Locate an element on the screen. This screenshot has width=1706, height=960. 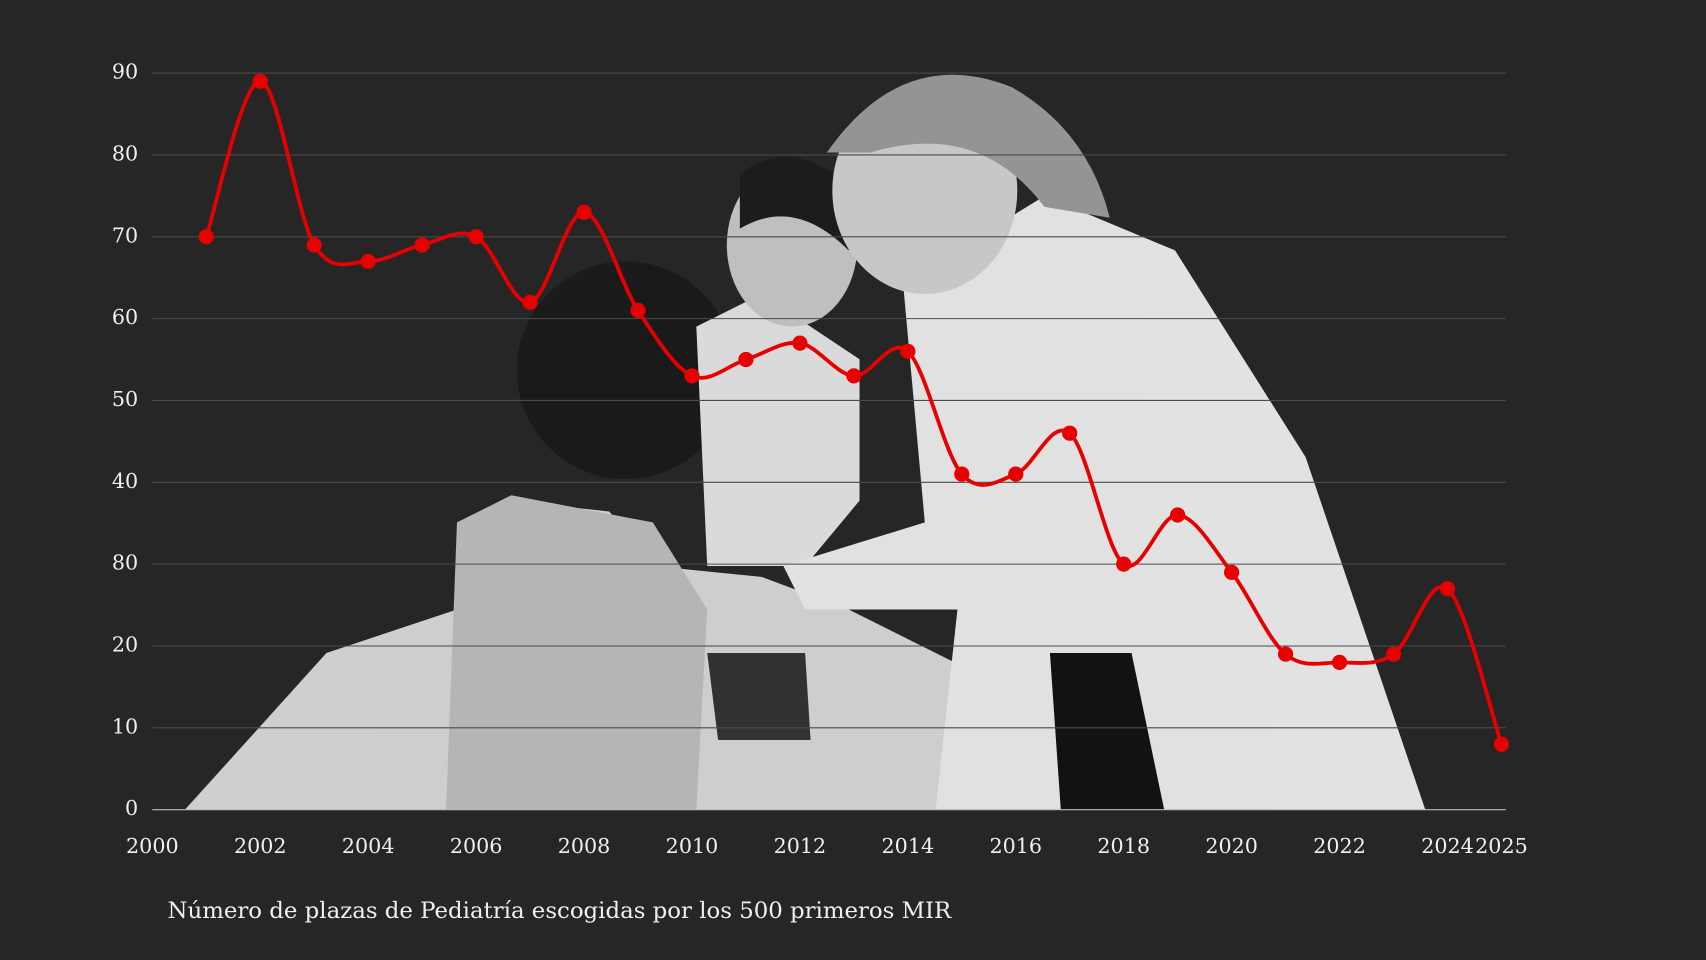
x-tick-label: 2020 is located at coordinates (1231, 846).